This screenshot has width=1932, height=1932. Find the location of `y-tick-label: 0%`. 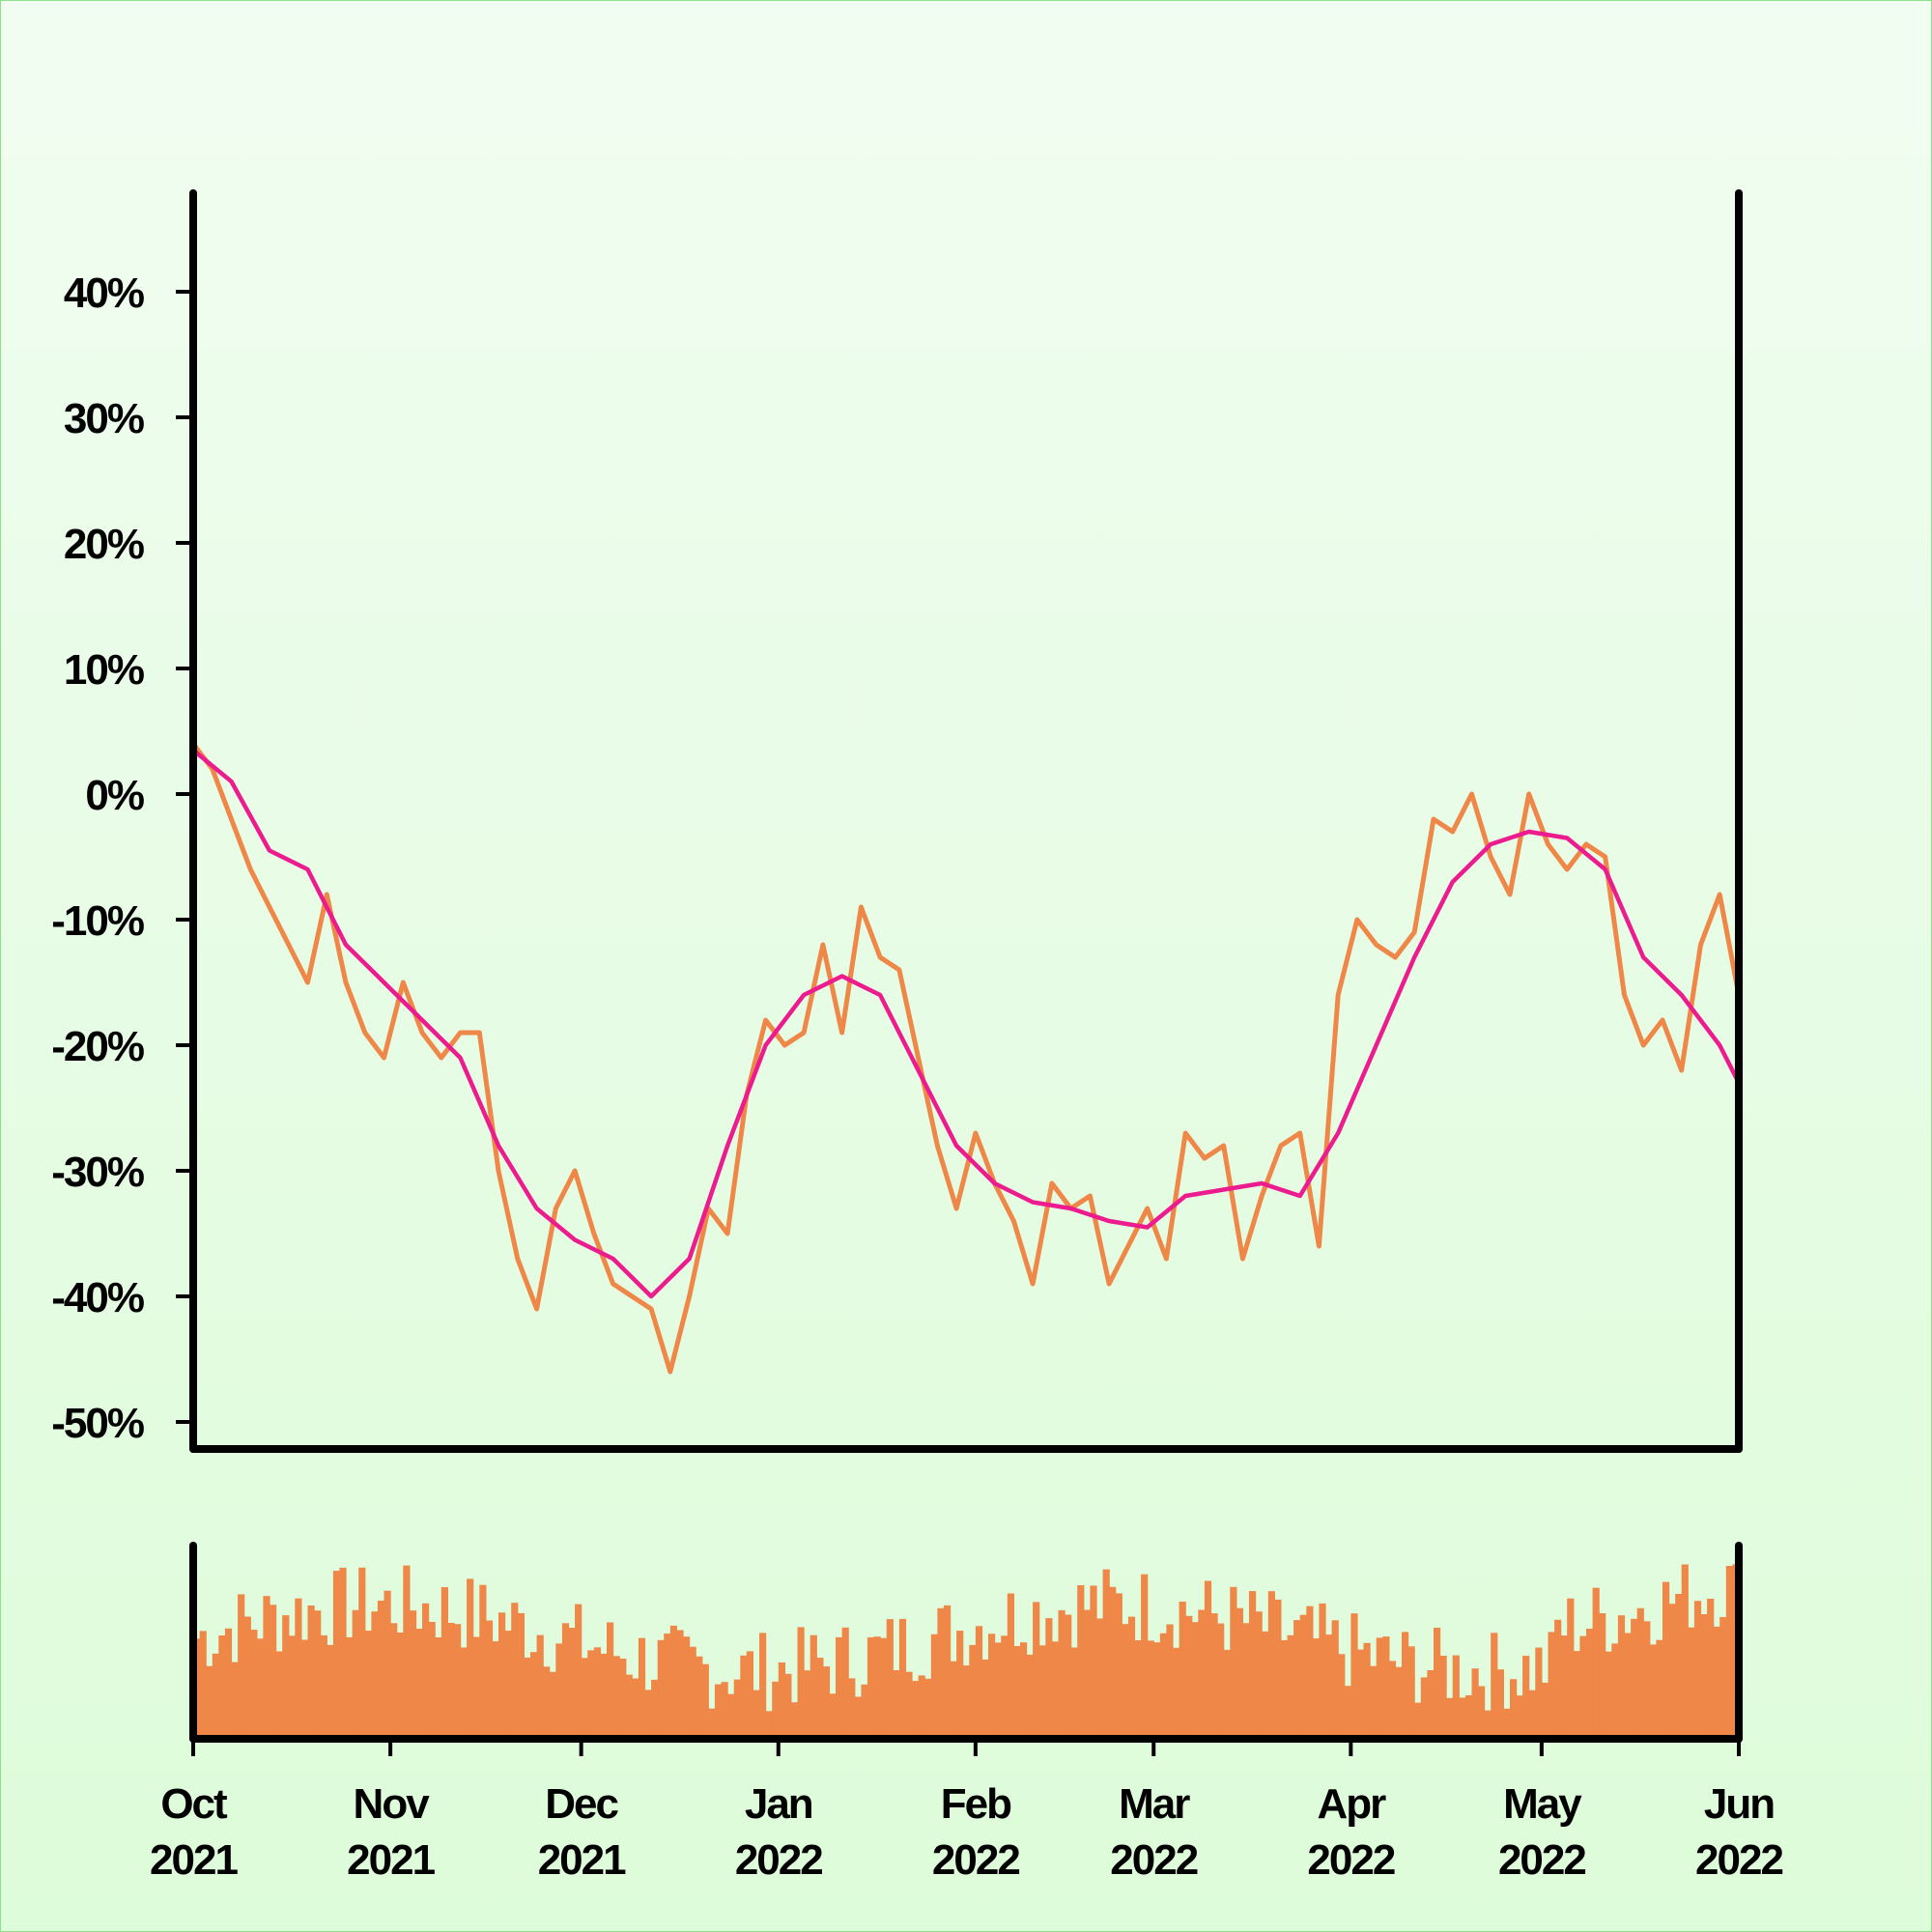

y-tick-label: 0% is located at coordinates (114, 795).